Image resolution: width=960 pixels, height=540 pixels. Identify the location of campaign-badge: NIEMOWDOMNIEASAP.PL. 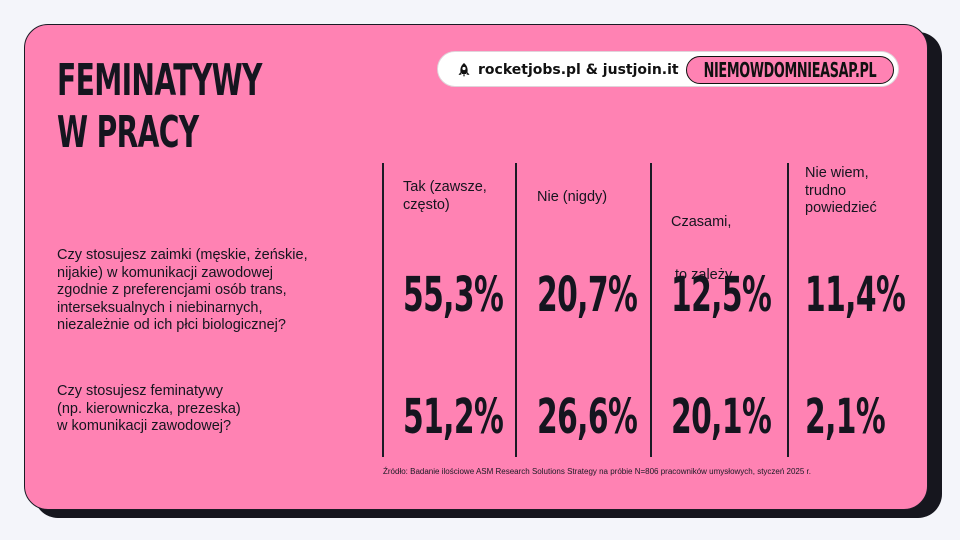
(790, 70).